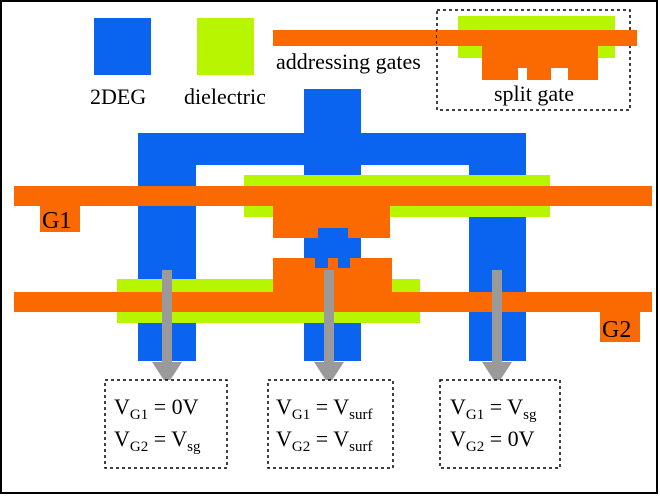 This screenshot has width=660, height=497. Describe the element at coordinates (500, 424) in the screenshot. I see `condition-box-right` at that location.